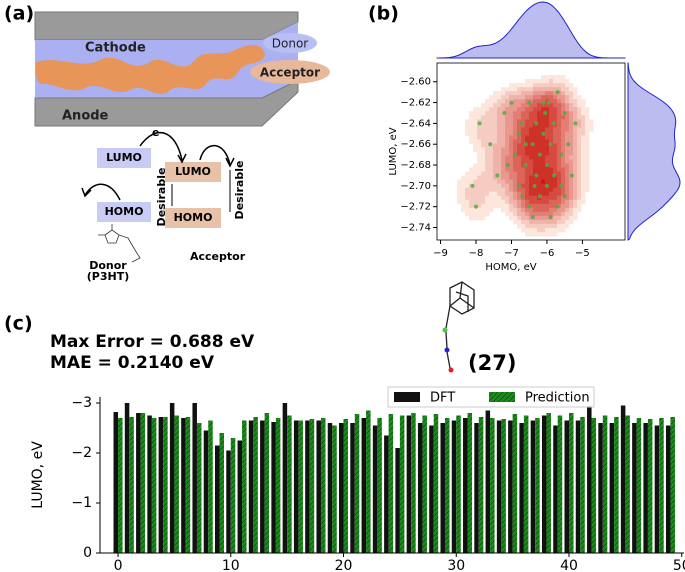 The image size is (685, 572). I want to click on legend-swatch, so click(407, 397).